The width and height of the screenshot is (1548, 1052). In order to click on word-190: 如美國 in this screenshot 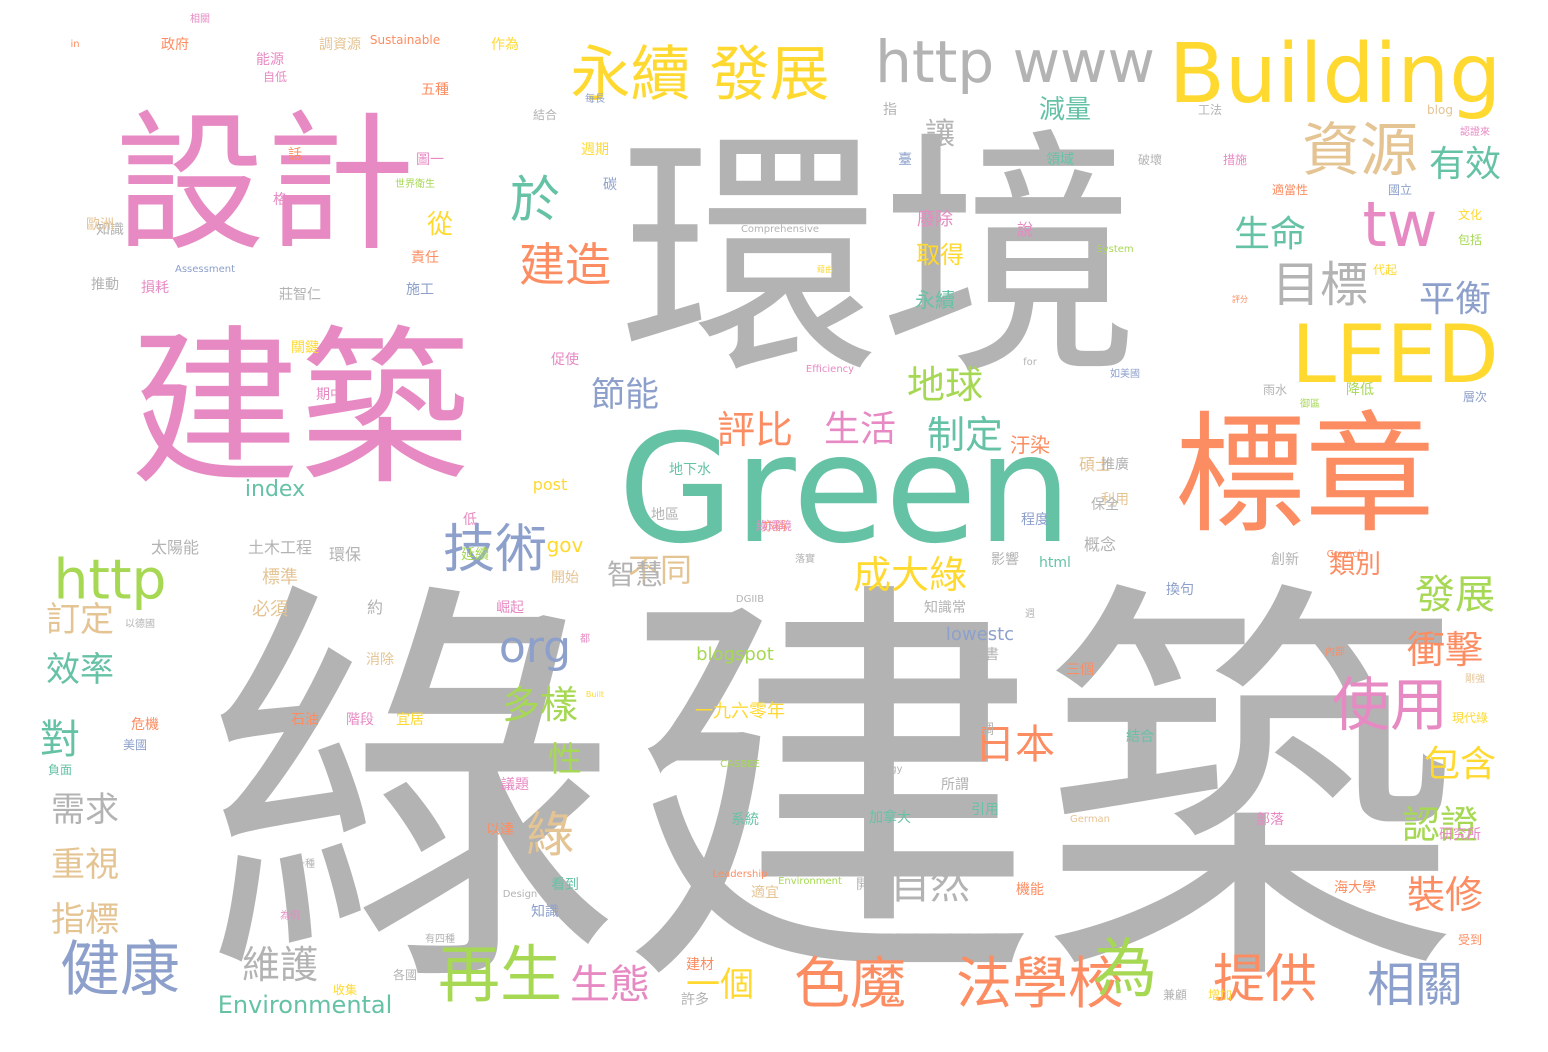, I will do `click(1125, 374)`.